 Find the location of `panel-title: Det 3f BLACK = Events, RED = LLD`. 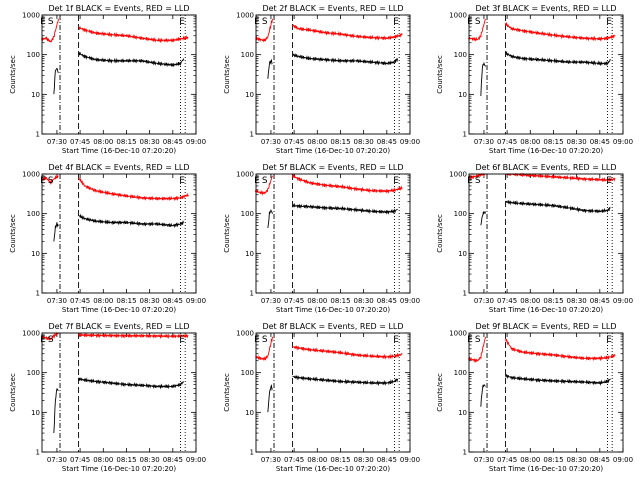

panel-title: Det 3f BLACK = Events, RED = LLD is located at coordinates (545, 8).